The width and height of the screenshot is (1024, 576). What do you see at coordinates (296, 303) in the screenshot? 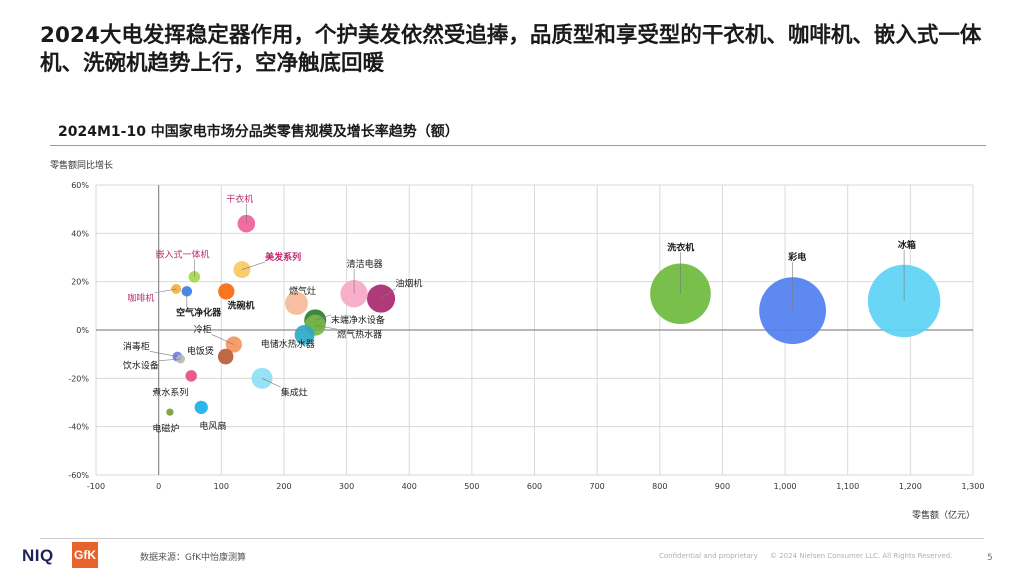
I see `bubble-燃气灶` at bounding box center [296, 303].